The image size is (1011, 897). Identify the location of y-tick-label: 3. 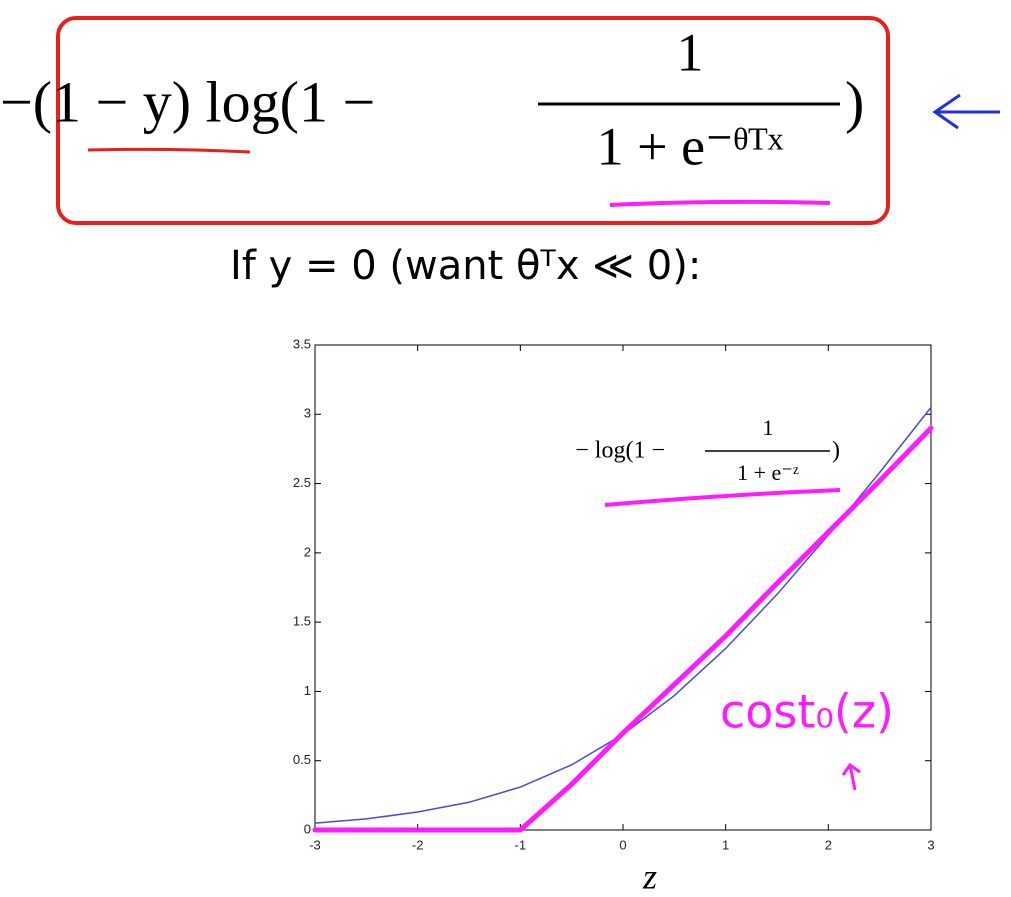
(307, 413).